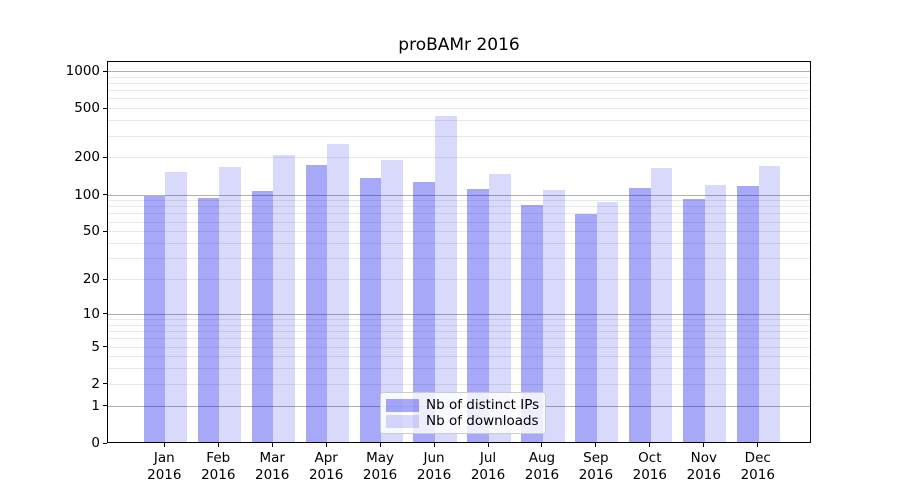 The height and width of the screenshot is (500, 900). Describe the element at coordinates (402, 405) in the screenshot. I see `legend-swatch-distinct-ips` at that location.